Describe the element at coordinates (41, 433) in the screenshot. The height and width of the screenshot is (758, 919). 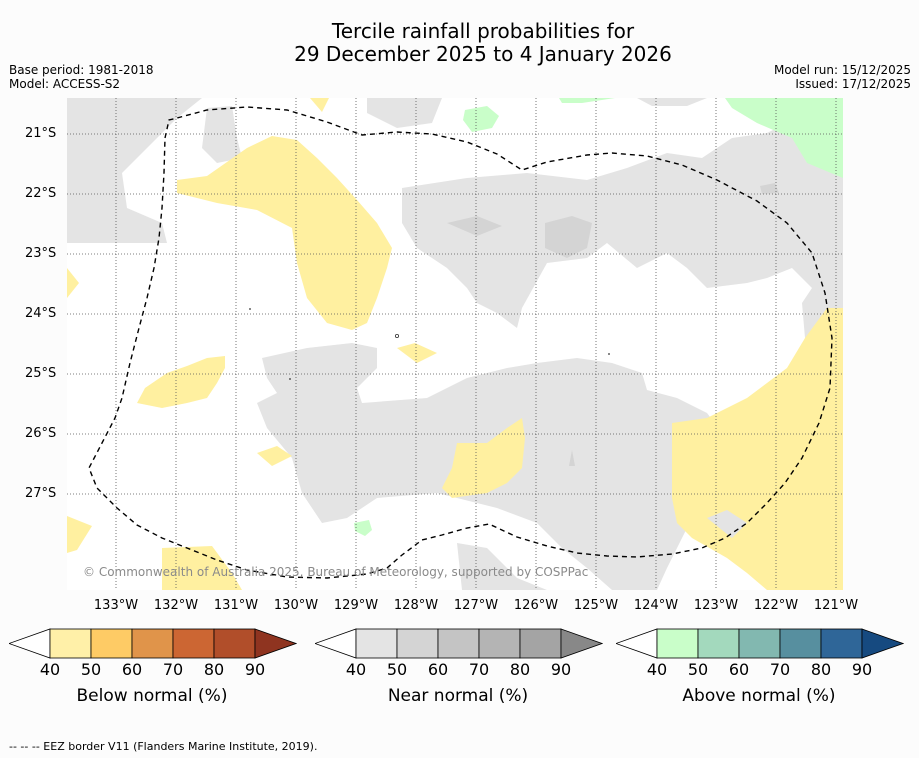
I see `lat-tick-26: 26°S` at that location.